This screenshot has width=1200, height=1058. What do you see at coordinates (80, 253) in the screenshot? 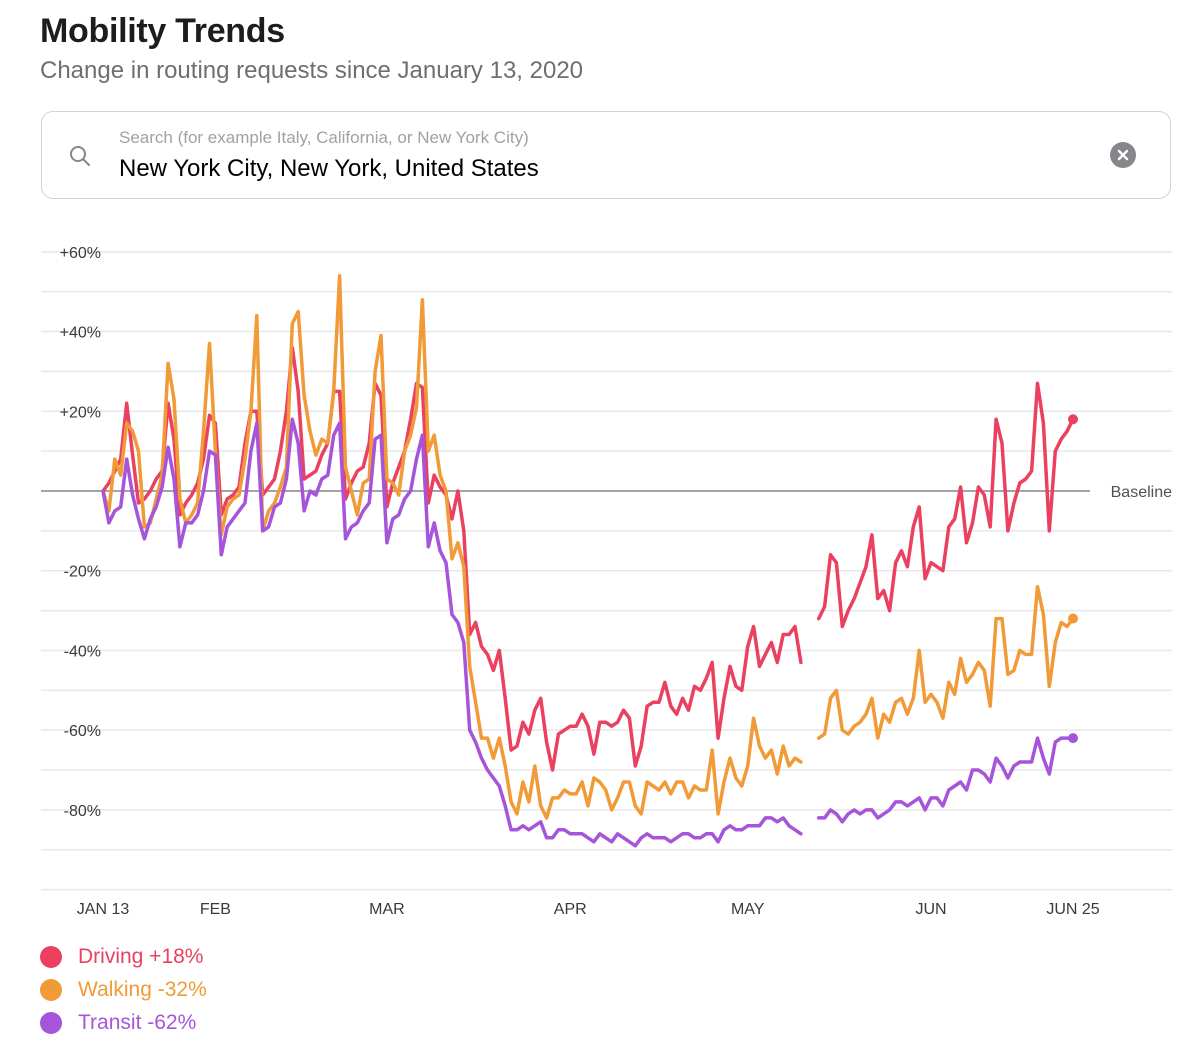
I see `y-tick-label: +60%` at bounding box center [80, 253].